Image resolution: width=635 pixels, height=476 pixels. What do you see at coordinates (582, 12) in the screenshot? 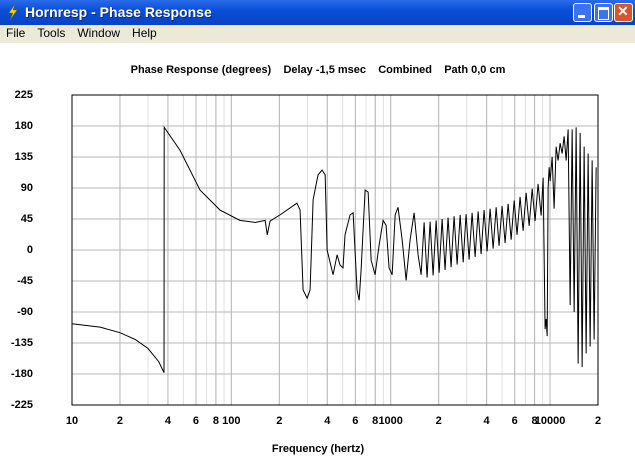
I see `minimize-button` at bounding box center [582, 12].